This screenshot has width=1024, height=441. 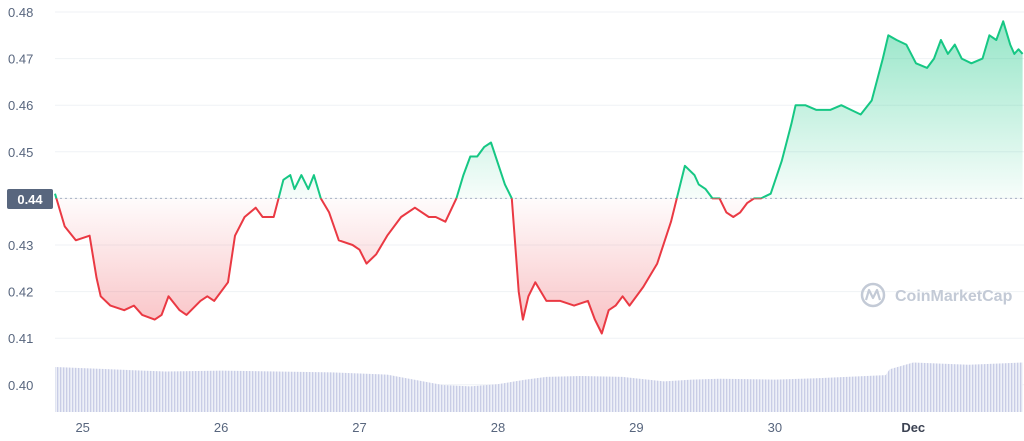 I want to click on volume-bars, so click(x=539, y=387).